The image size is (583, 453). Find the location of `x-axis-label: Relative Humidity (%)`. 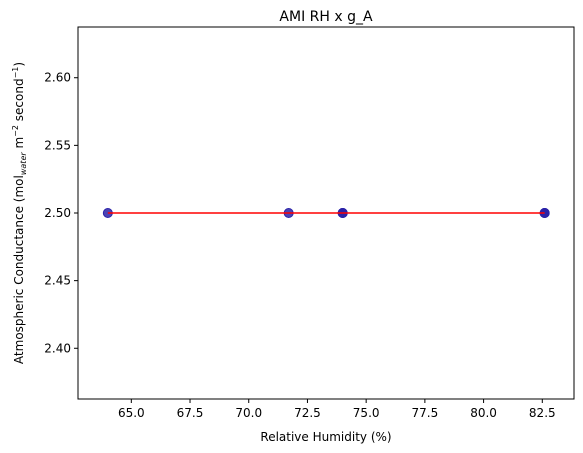

x-axis-label: Relative Humidity (%) is located at coordinates (325, 437).